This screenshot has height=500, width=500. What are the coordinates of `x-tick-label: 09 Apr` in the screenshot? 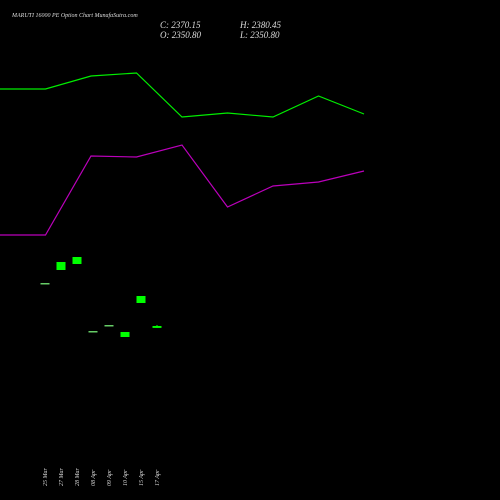 It's located at (110, 477).